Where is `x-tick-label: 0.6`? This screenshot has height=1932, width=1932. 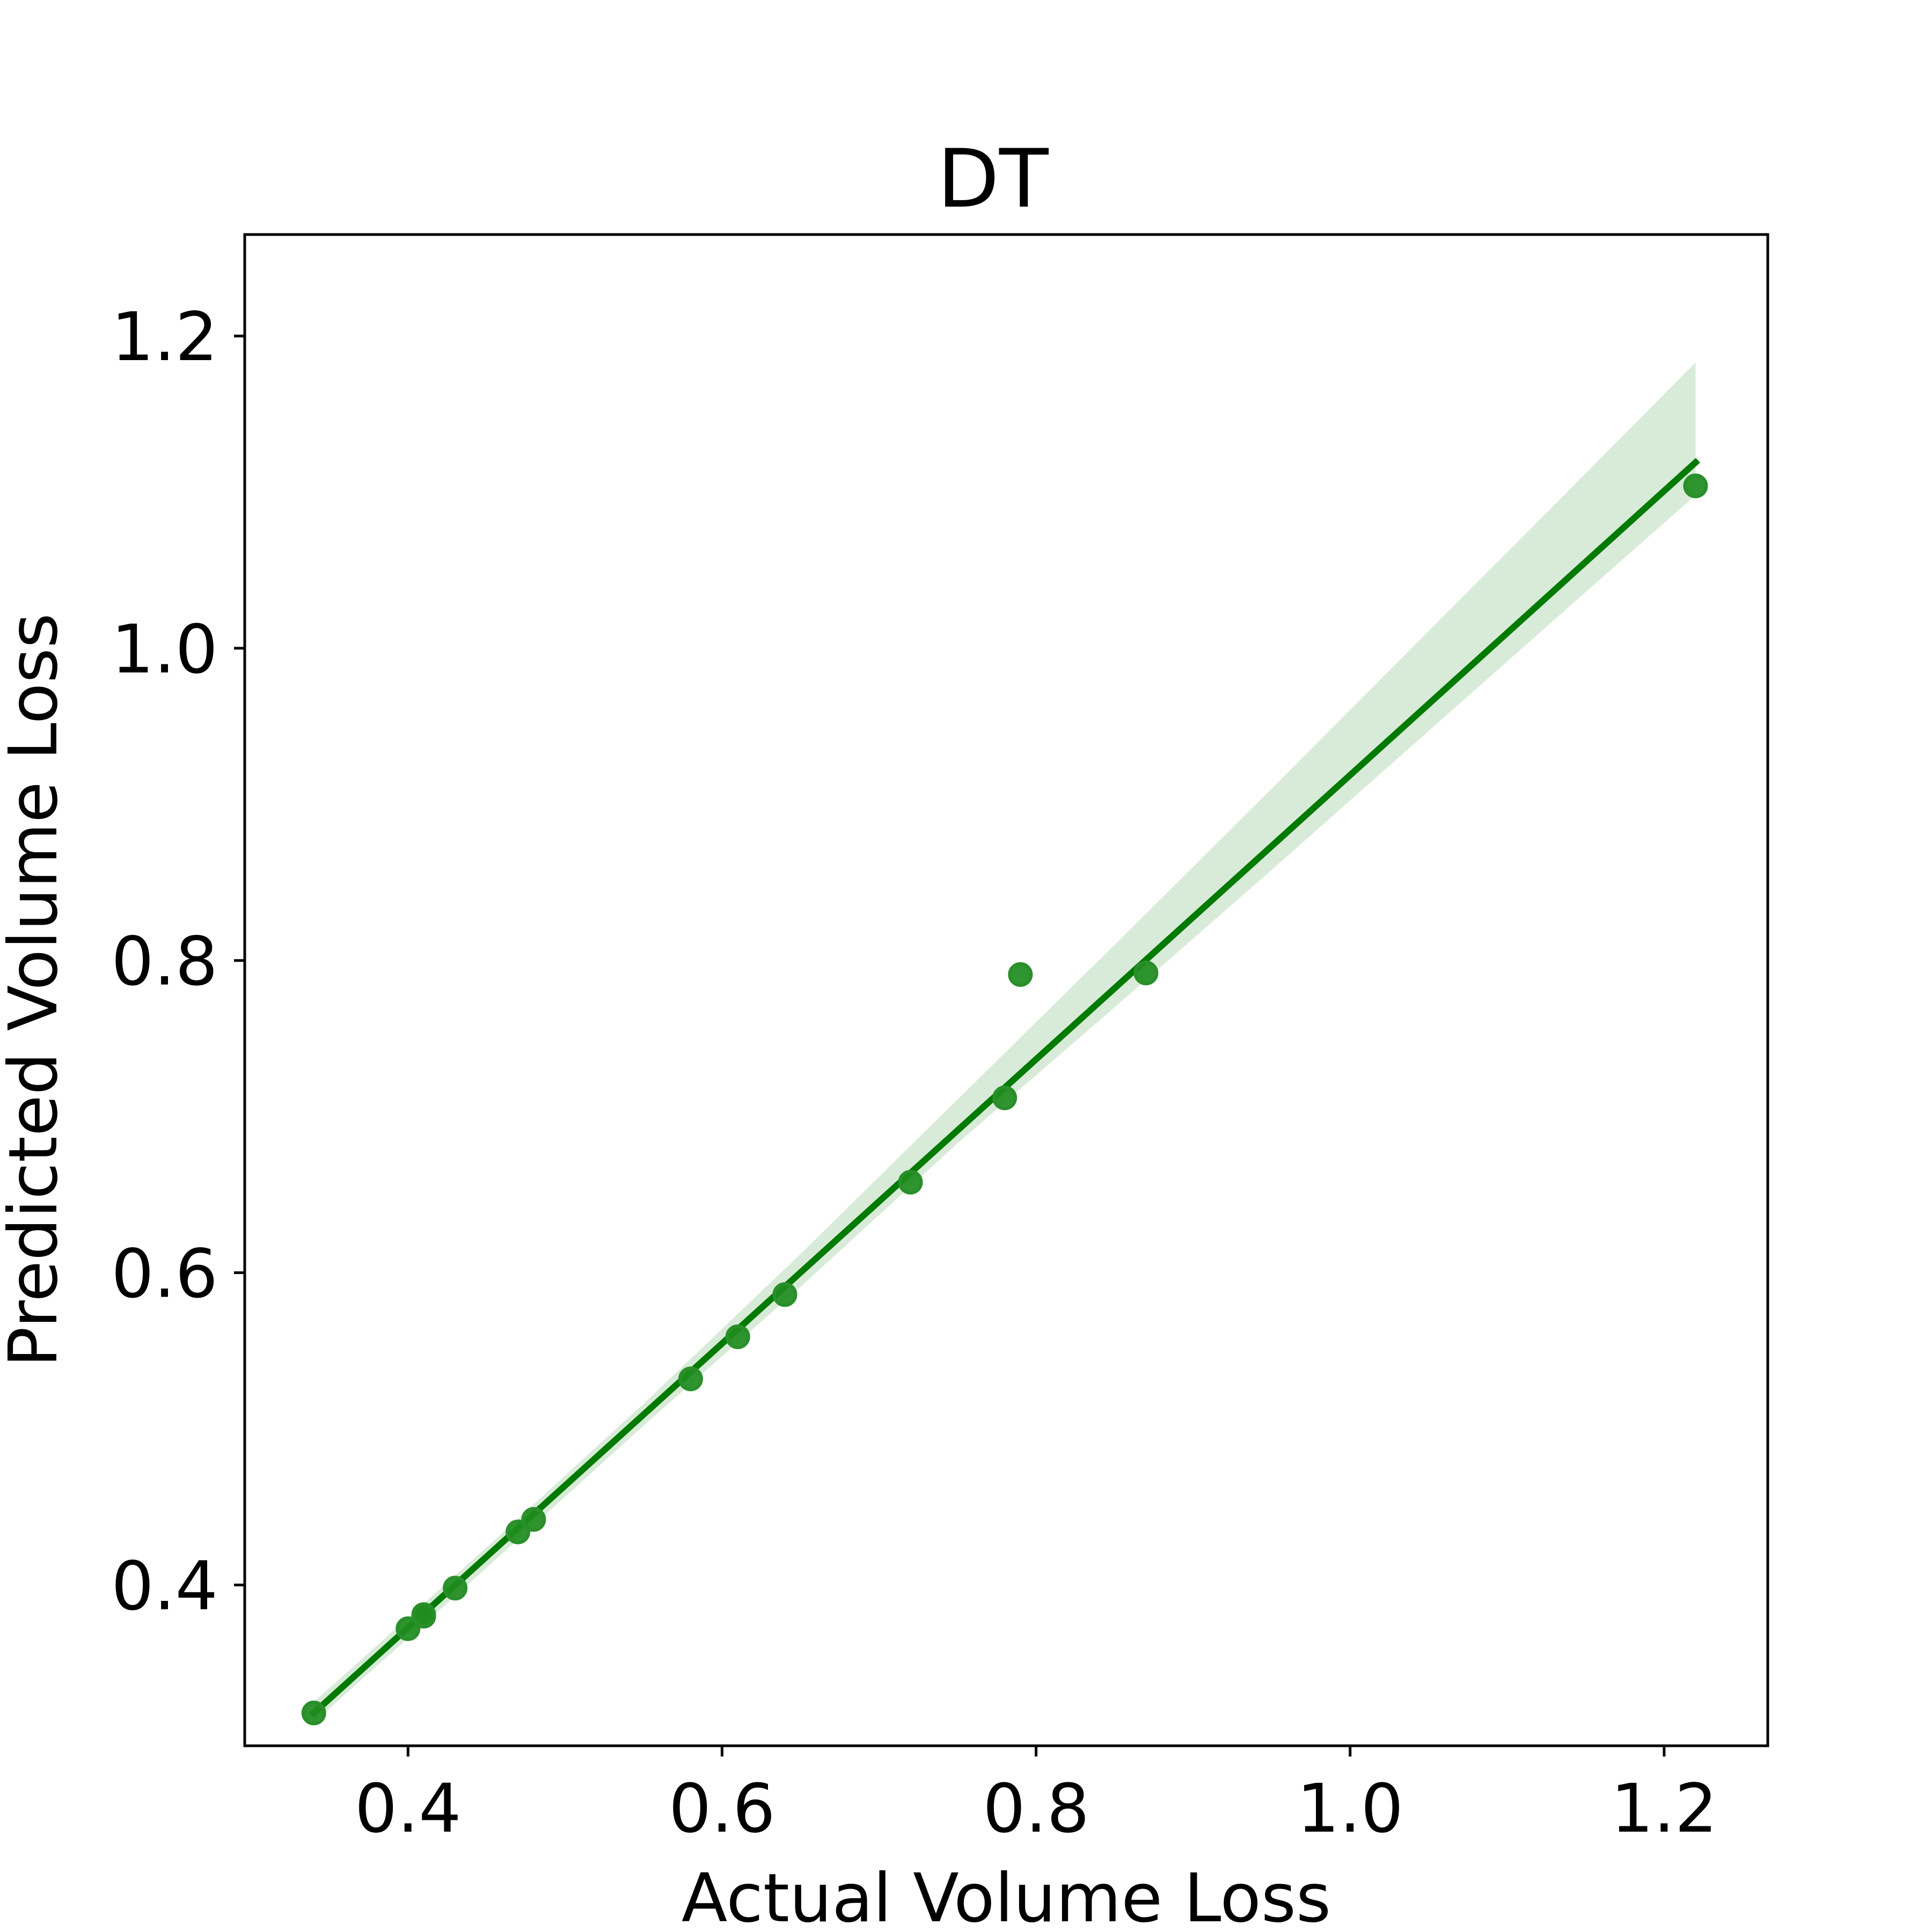
x-tick-label: 0.6 is located at coordinates (722, 1809).